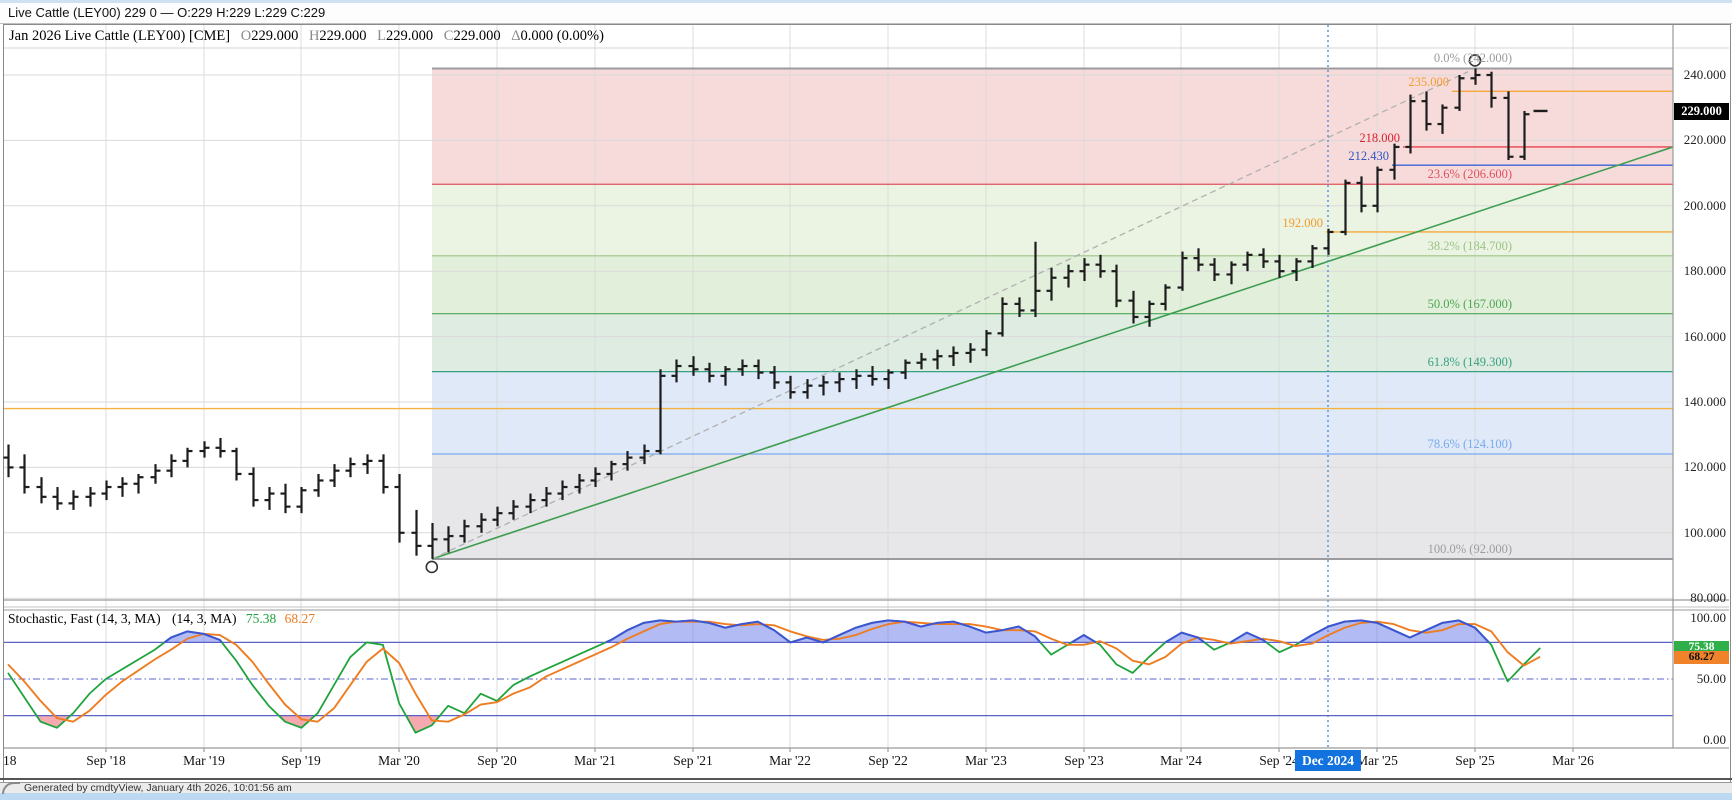  Describe the element at coordinates (1469, 245) in the screenshot. I see `fib-level-label: 38.2% (184.700)` at that location.